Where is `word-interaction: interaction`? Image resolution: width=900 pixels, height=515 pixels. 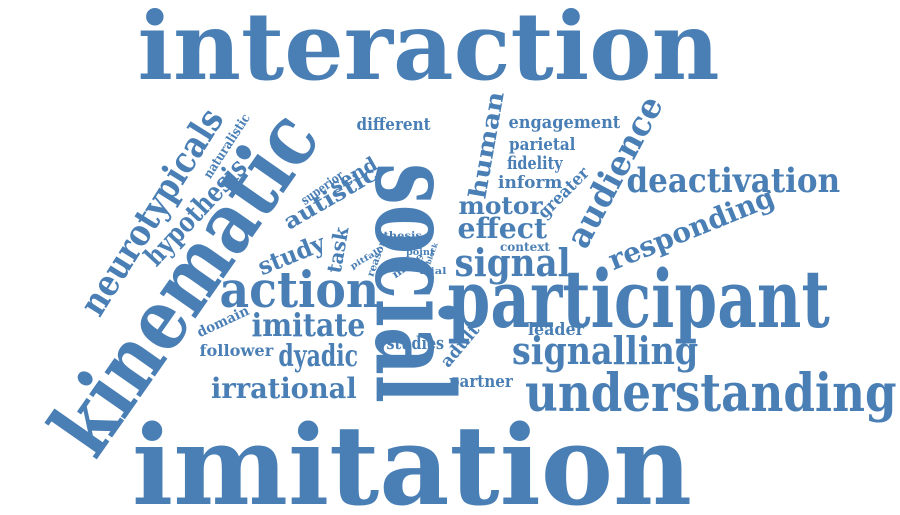 word-interaction: interaction is located at coordinates (428, 51).